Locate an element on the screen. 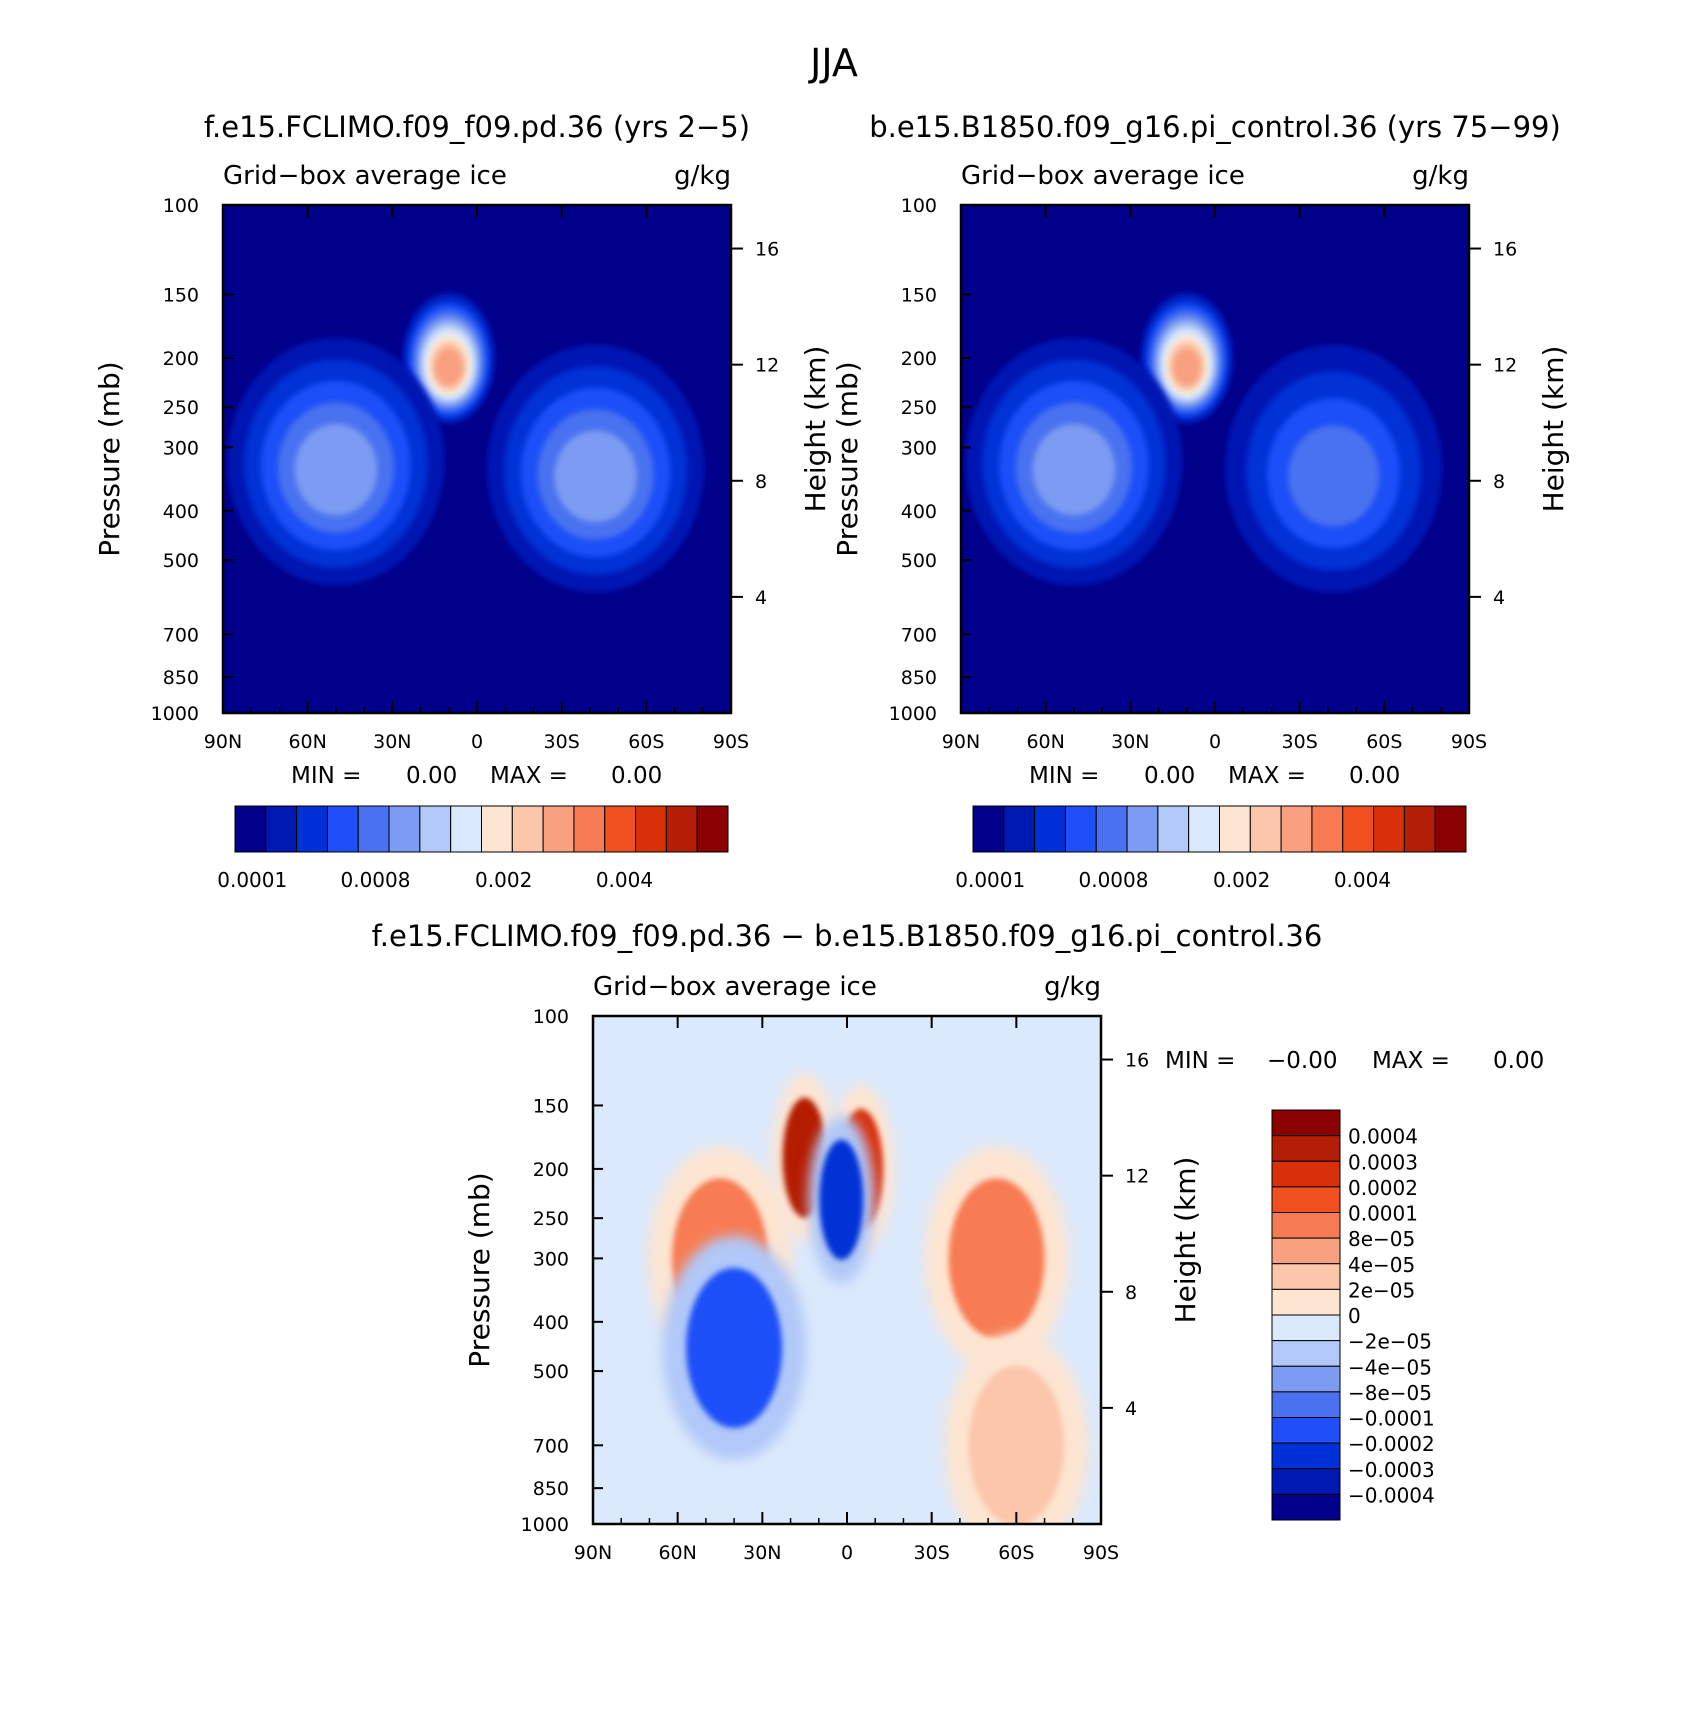  max-label: MAX = is located at coordinates (529, 776).